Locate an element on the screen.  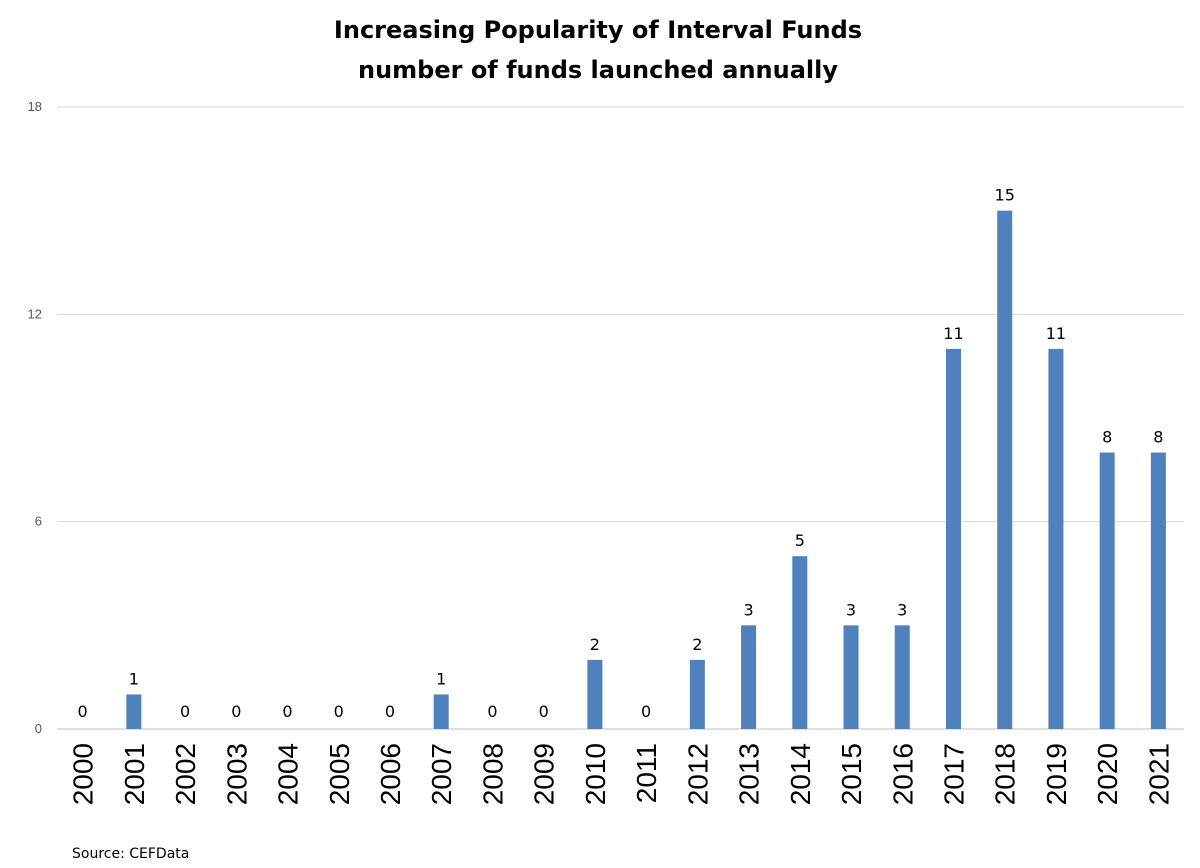
data-label-2015: 3 is located at coordinates (851, 609).